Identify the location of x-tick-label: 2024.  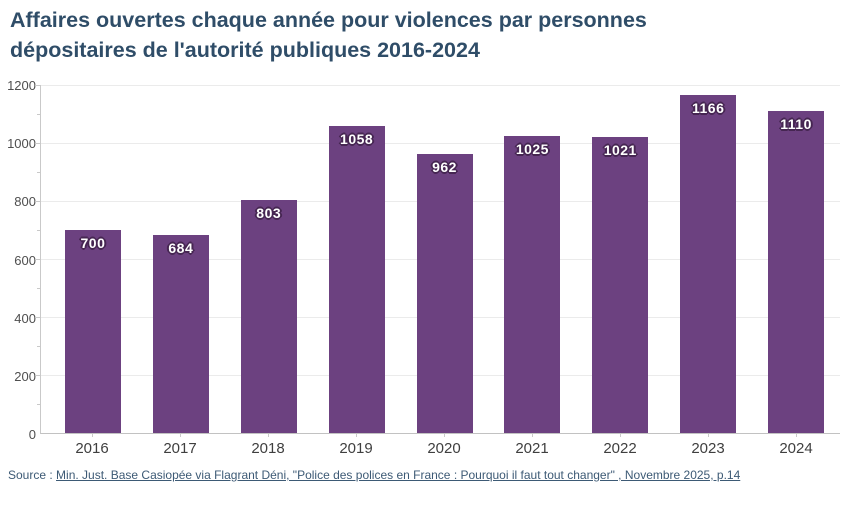
(796, 448).